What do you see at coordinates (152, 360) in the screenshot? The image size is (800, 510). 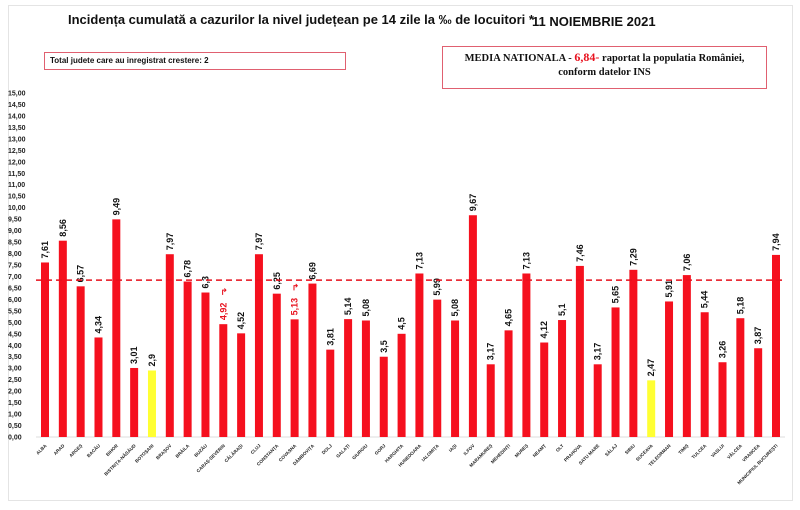 I see `value-label: 2,9` at bounding box center [152, 360].